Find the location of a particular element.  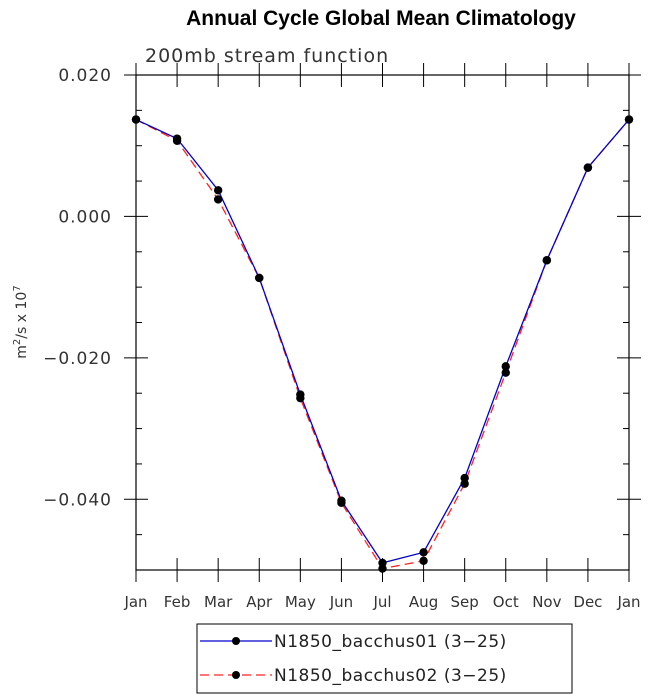

x-tick-label: Oct is located at coordinates (506, 602).